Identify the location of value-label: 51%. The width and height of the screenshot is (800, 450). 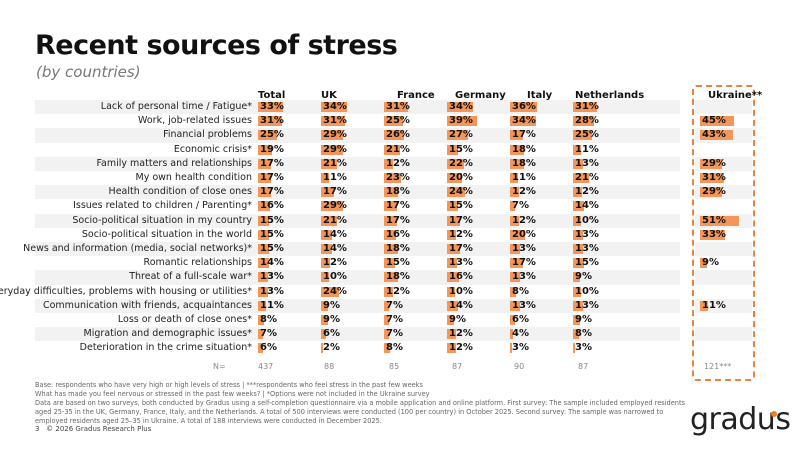
(714, 220).